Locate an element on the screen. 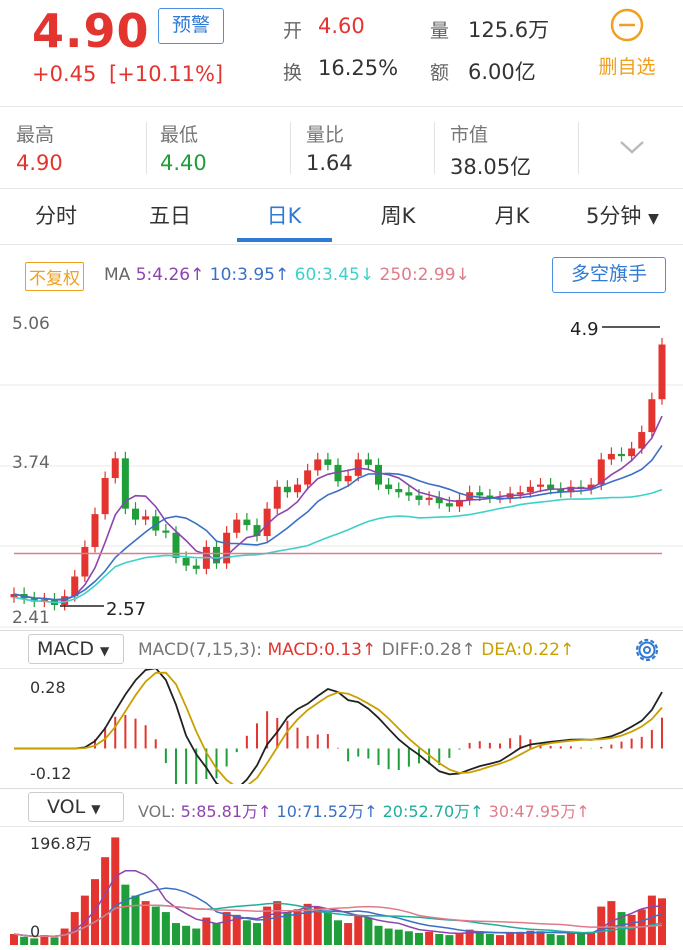 The image size is (683, 950). ma250-value: 250:2.99↓ is located at coordinates (424, 275).